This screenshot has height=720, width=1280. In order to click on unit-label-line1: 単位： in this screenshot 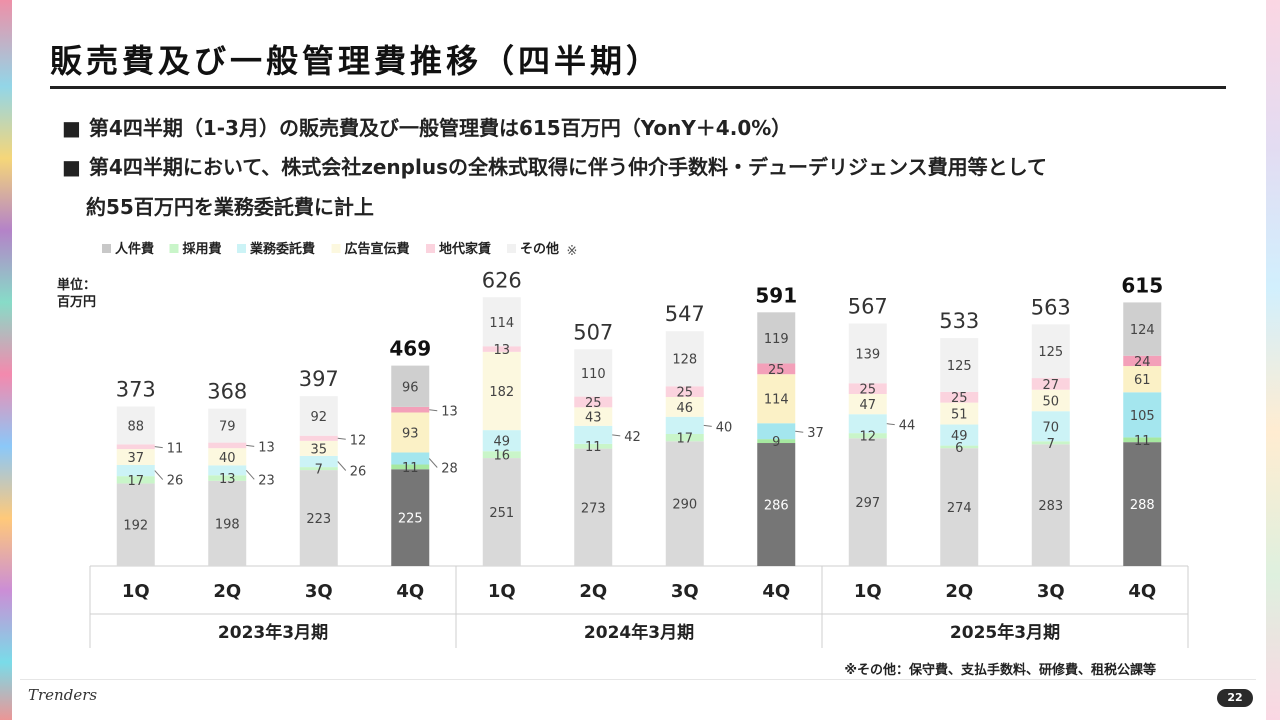, I will do `click(77, 285)`.